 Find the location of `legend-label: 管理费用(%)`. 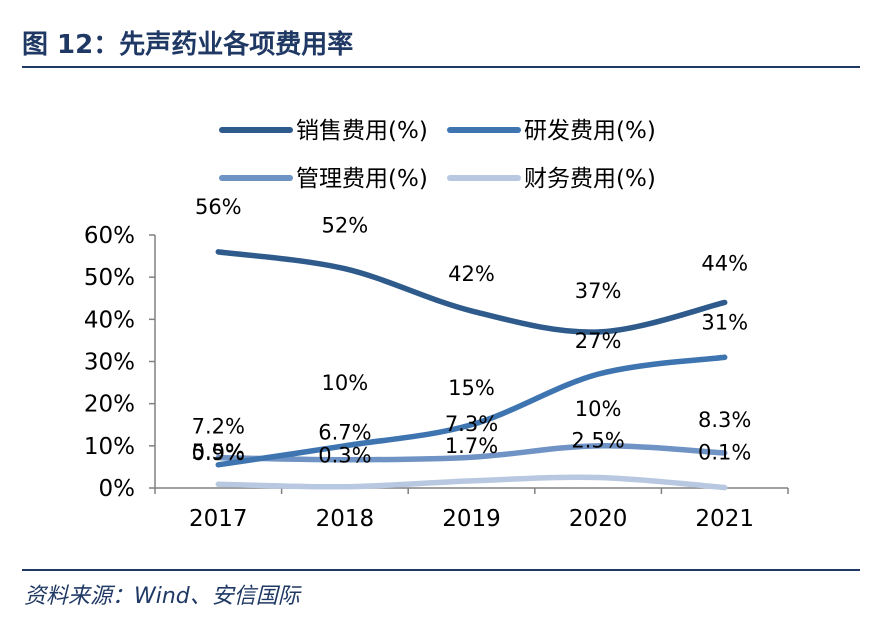

legend-label: 管理费用(%) is located at coordinates (362, 179).